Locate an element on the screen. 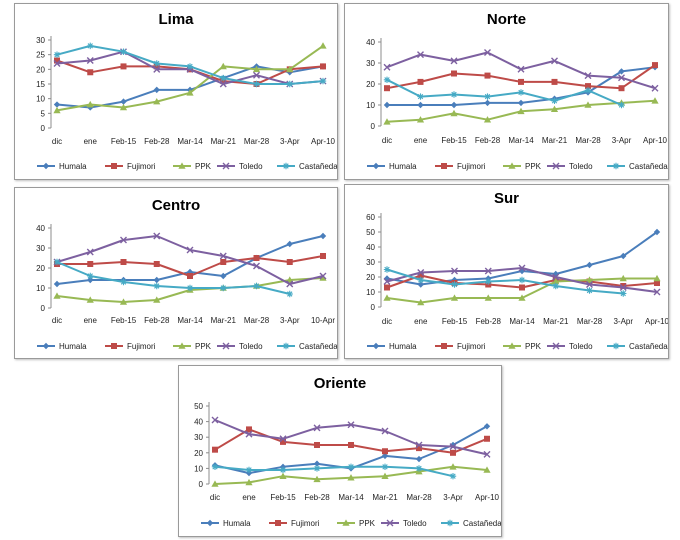  chart-title: Centro is located at coordinates (176, 205).